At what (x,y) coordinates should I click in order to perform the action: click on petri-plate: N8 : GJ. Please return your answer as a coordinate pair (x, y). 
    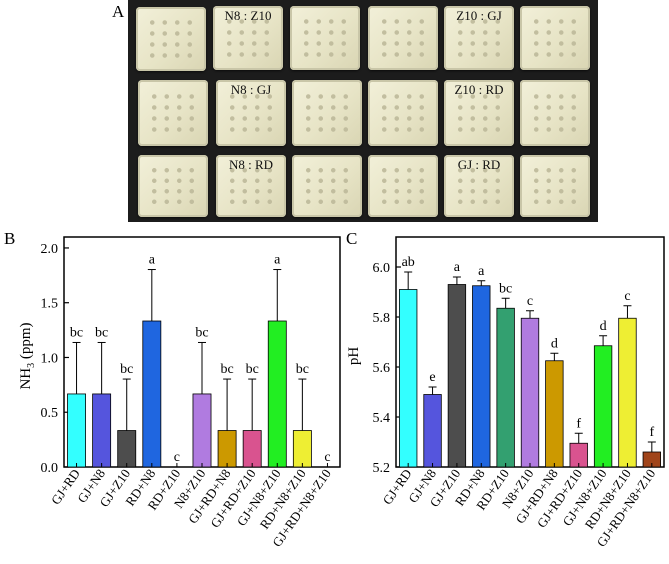
    Looking at the image, I should click on (251, 113).